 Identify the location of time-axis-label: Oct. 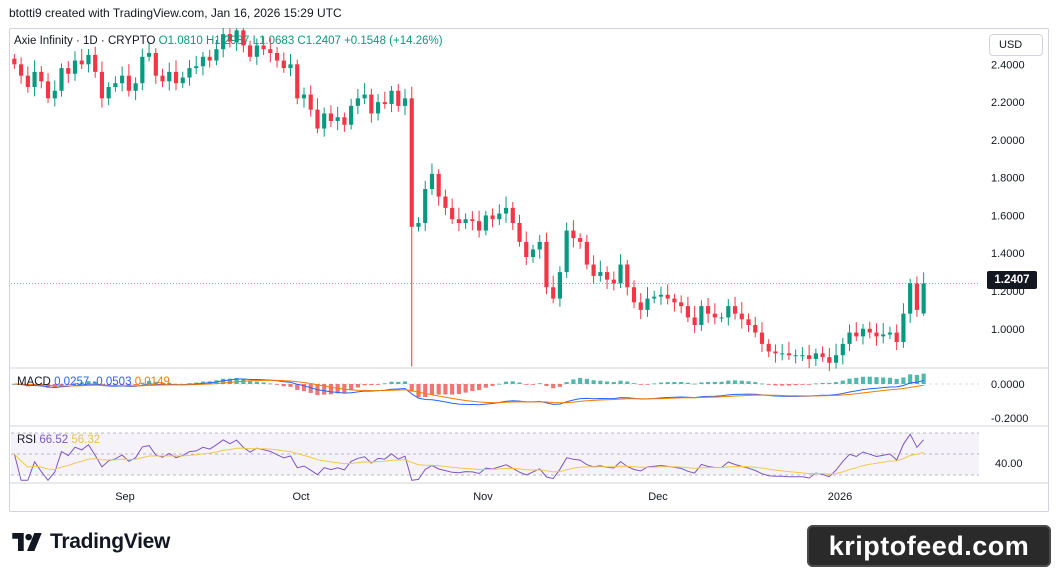
(300, 497).